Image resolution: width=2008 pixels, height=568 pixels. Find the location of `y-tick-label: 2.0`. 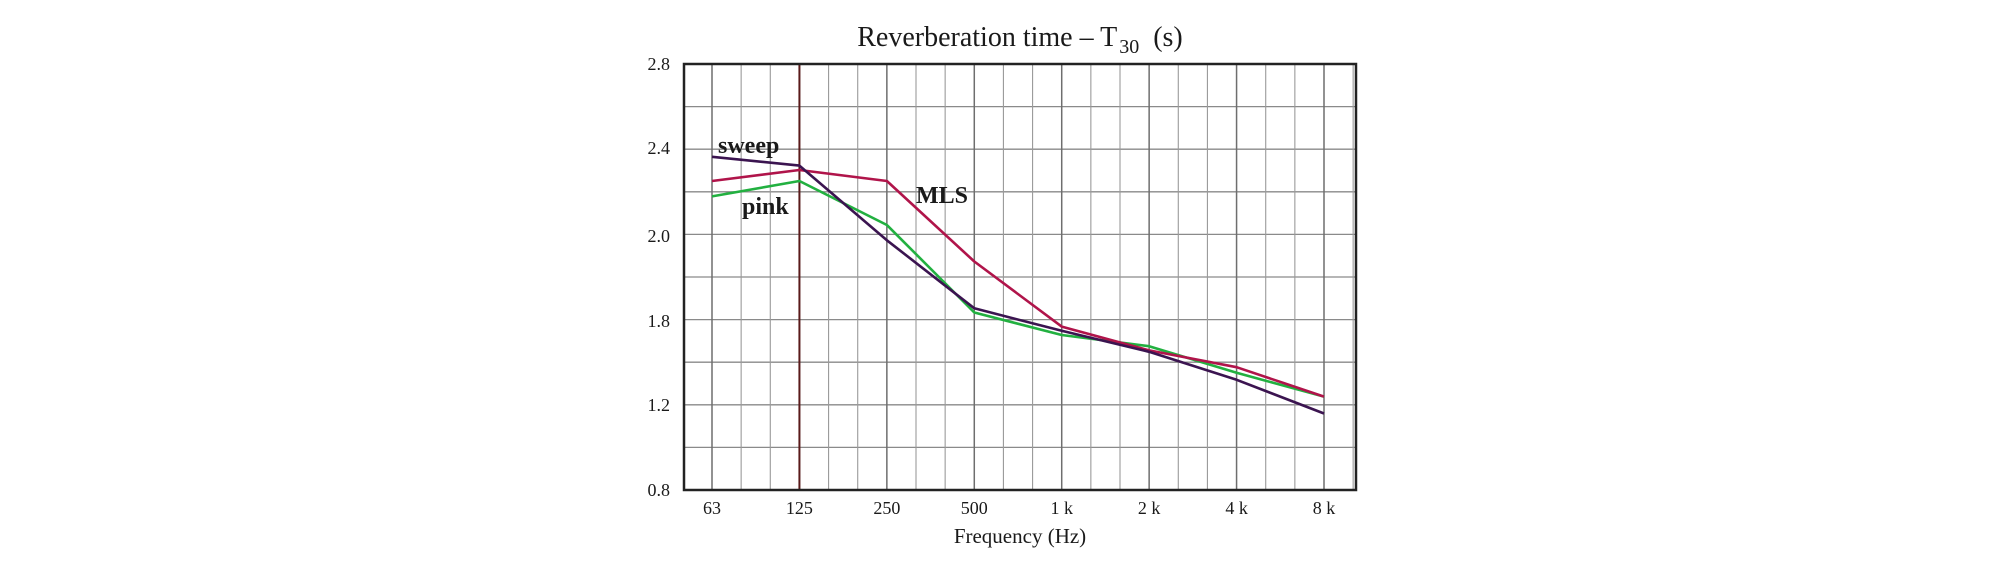

y-tick-label: 2.0 is located at coordinates (659, 236).